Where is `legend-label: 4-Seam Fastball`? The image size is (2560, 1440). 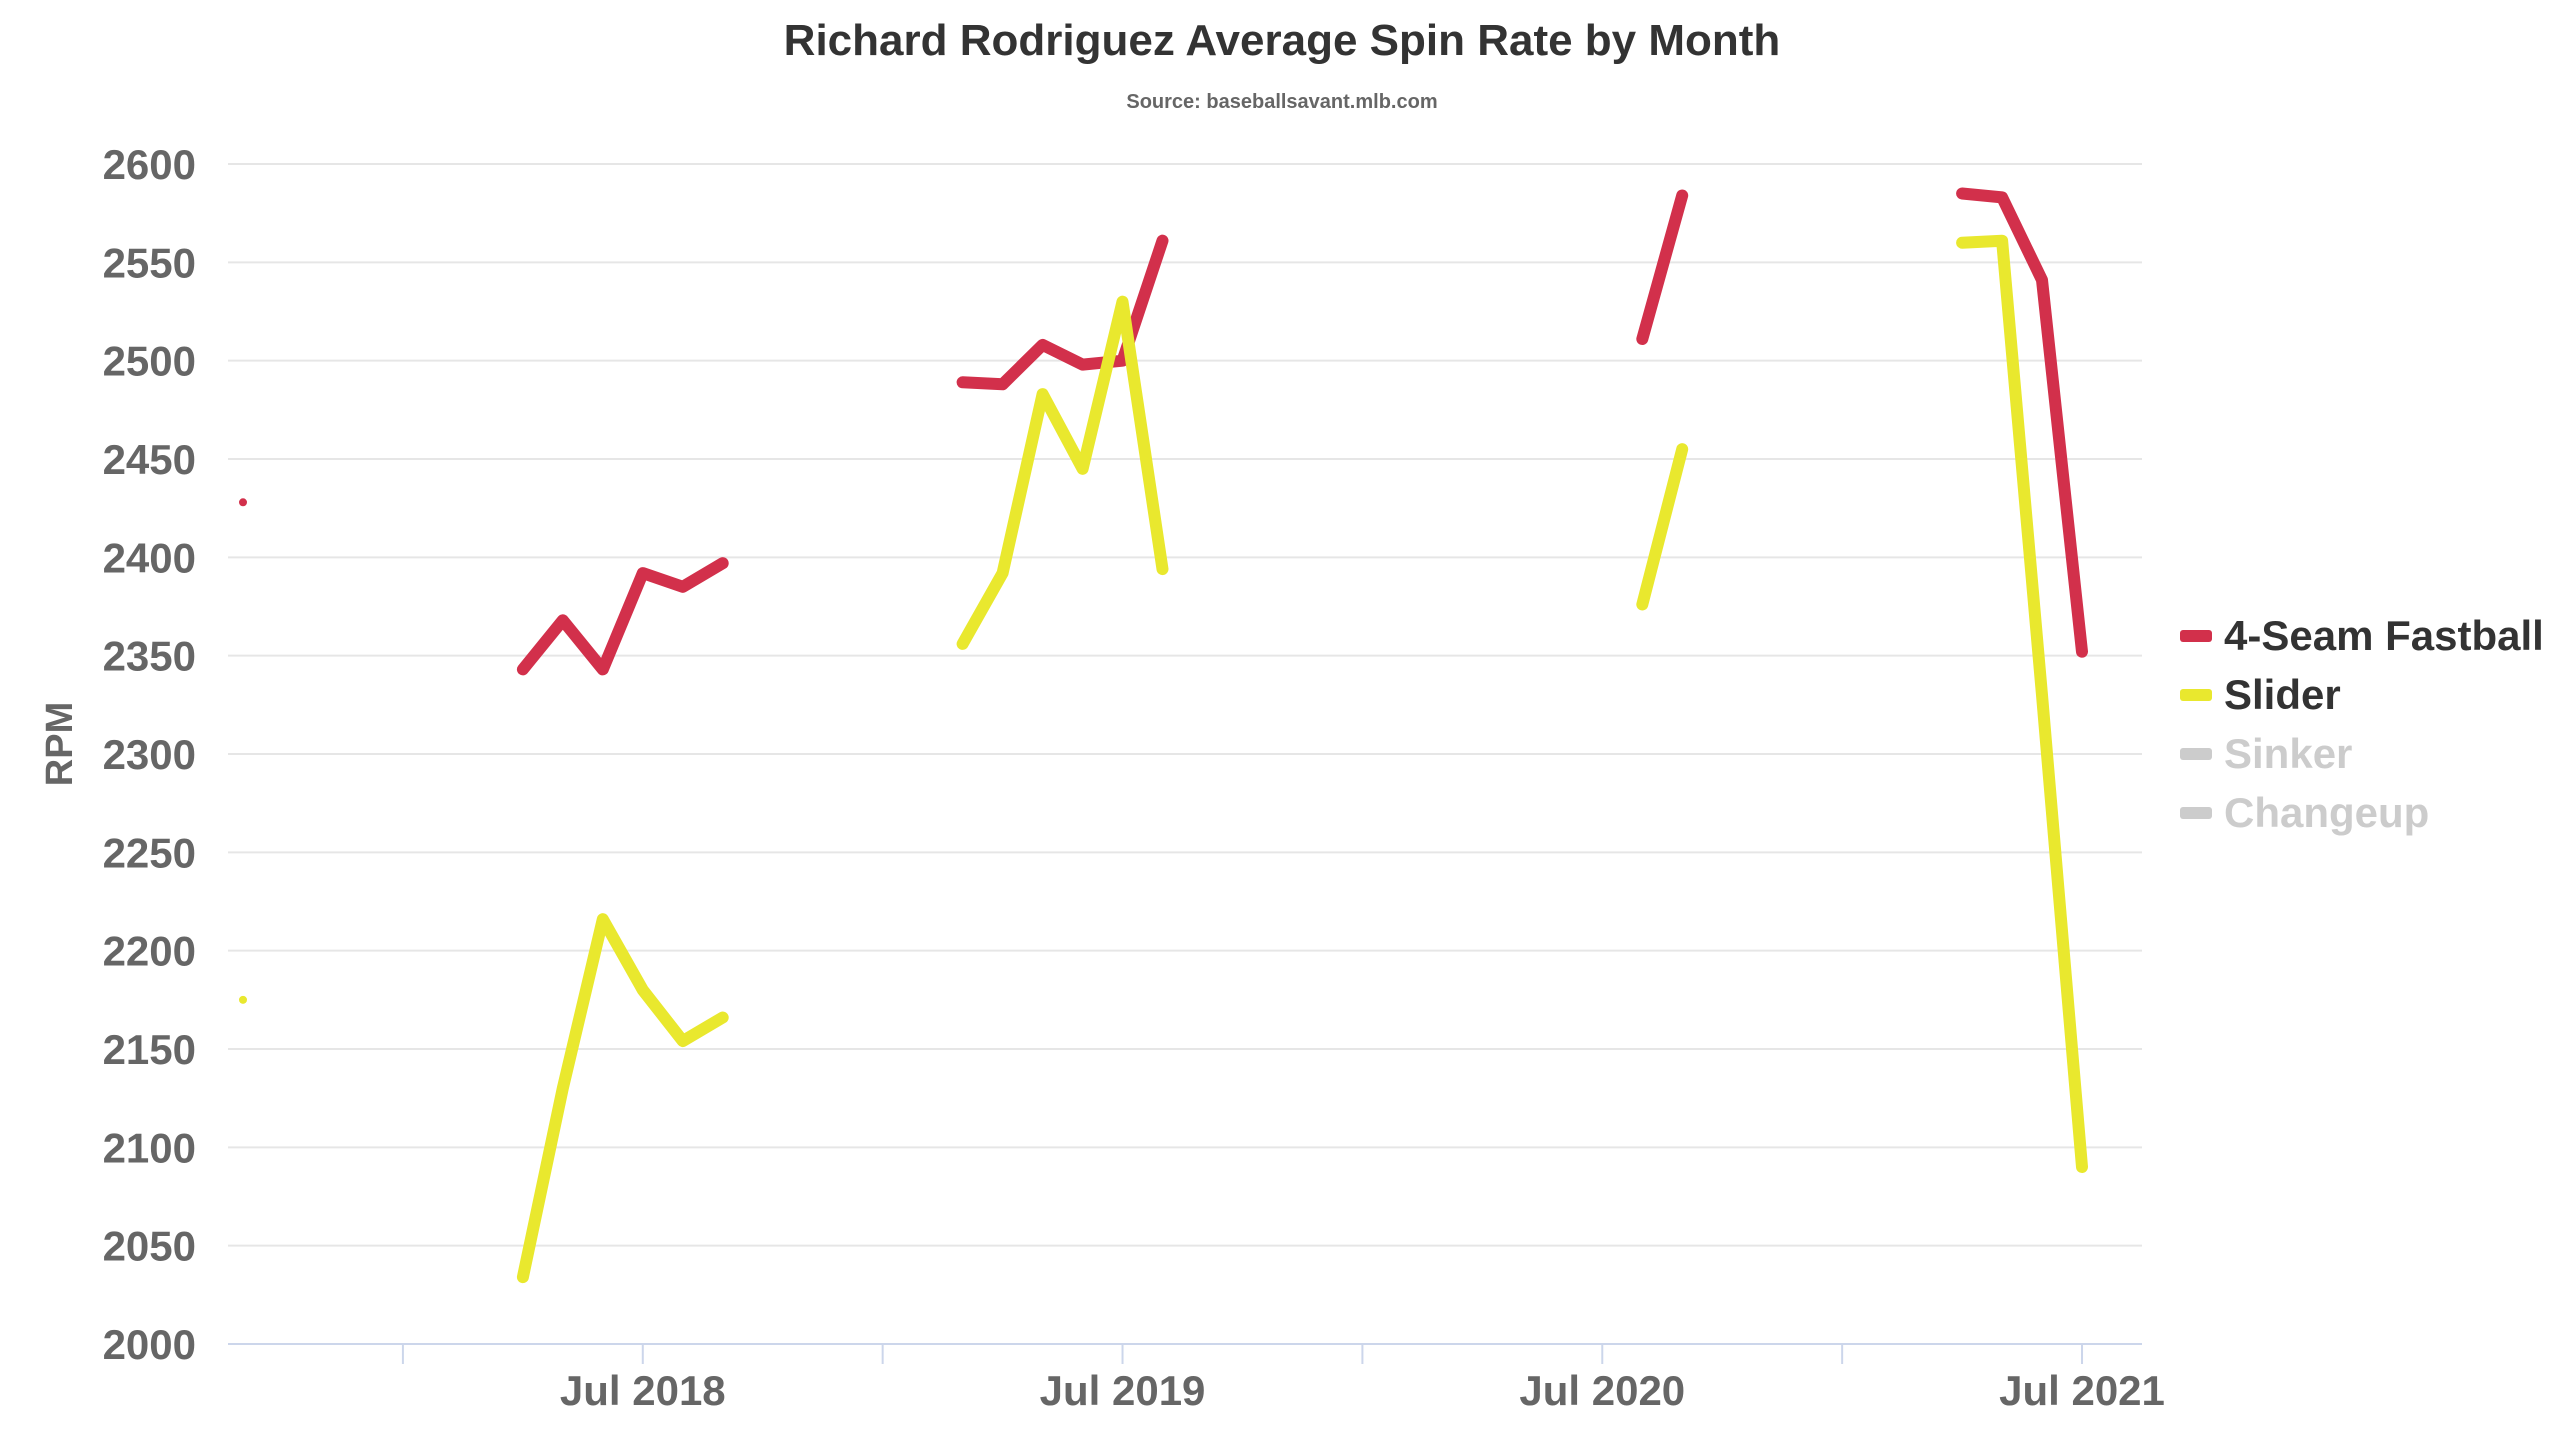 legend-label: 4-Seam Fastball is located at coordinates (2384, 635).